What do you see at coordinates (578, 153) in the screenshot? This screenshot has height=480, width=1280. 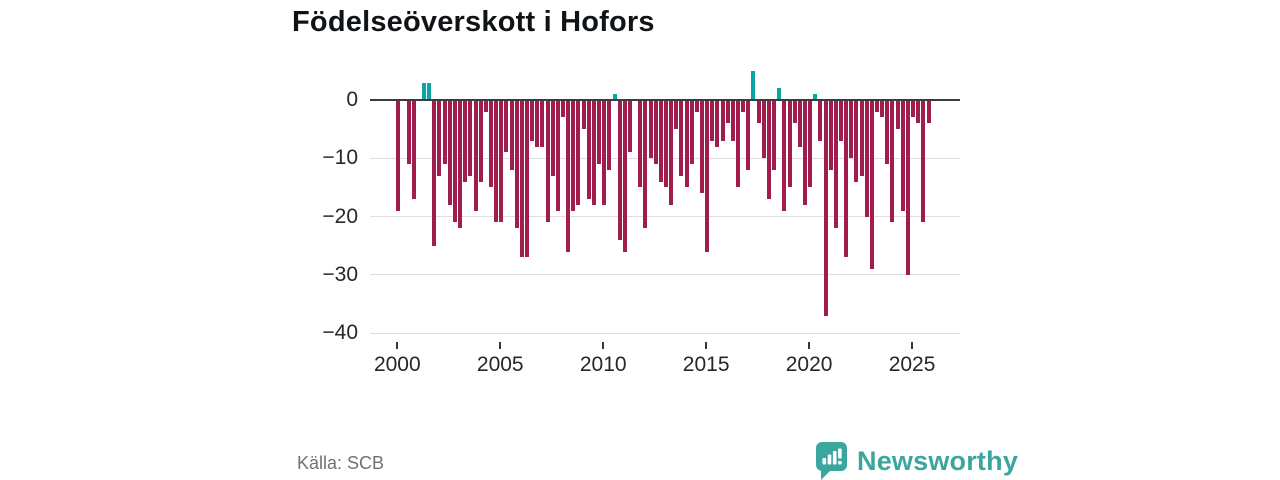 I see `bar-2008Q4` at bounding box center [578, 153].